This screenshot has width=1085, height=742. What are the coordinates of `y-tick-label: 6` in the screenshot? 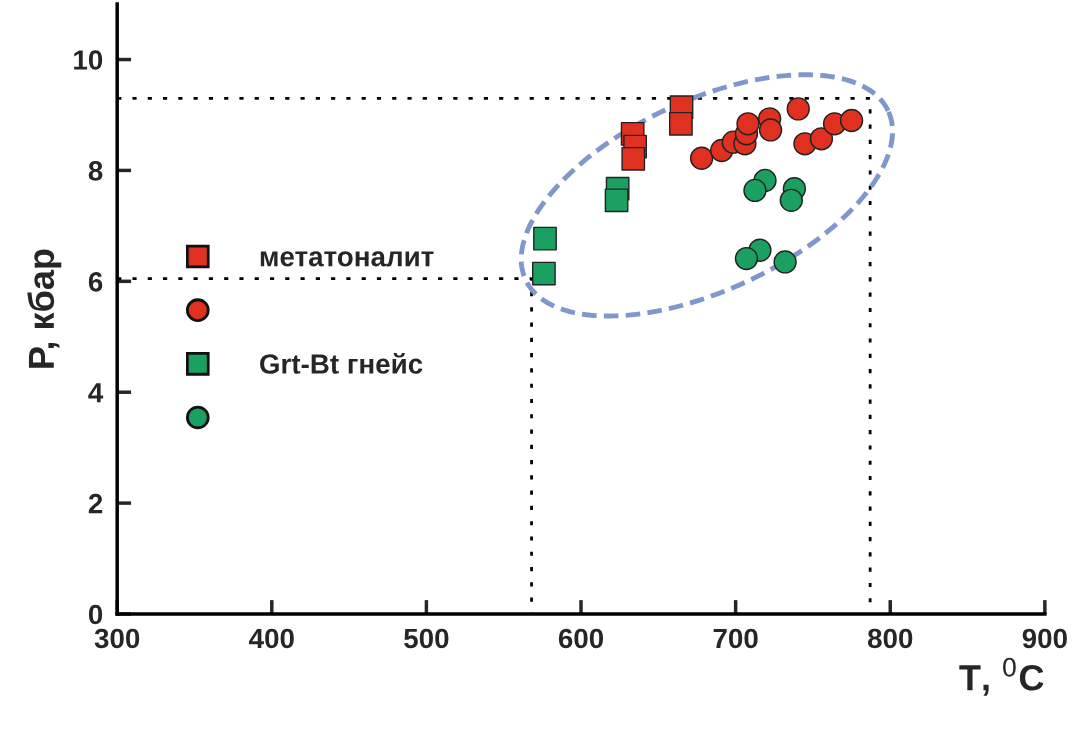 It's located at (95, 281).